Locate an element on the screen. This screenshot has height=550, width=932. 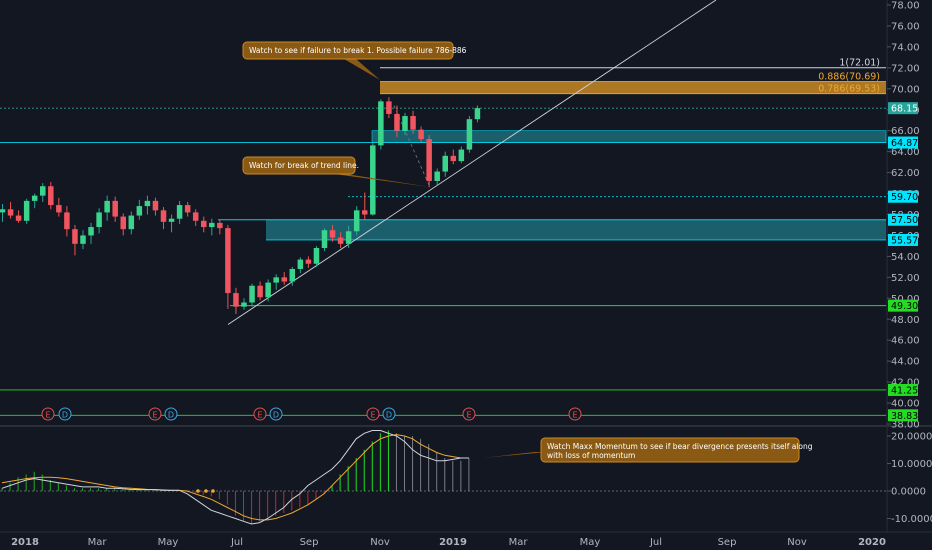
time-tick-label: Sep is located at coordinates (727, 542).